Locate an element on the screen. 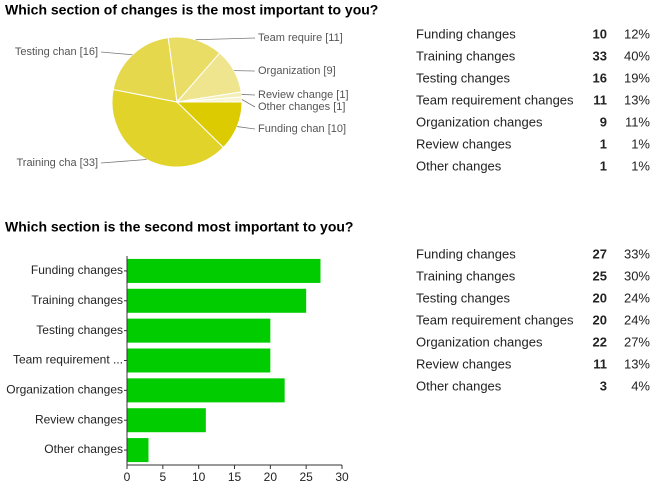  slice-label: Training cha [33] is located at coordinates (57, 163).